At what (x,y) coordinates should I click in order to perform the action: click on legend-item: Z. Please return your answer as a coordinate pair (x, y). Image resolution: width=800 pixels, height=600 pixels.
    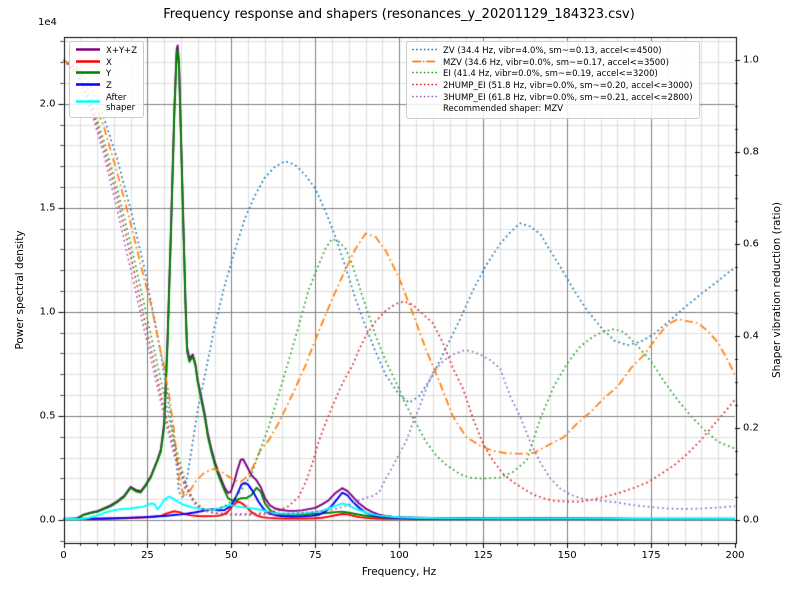
    Looking at the image, I should click on (106, 86).